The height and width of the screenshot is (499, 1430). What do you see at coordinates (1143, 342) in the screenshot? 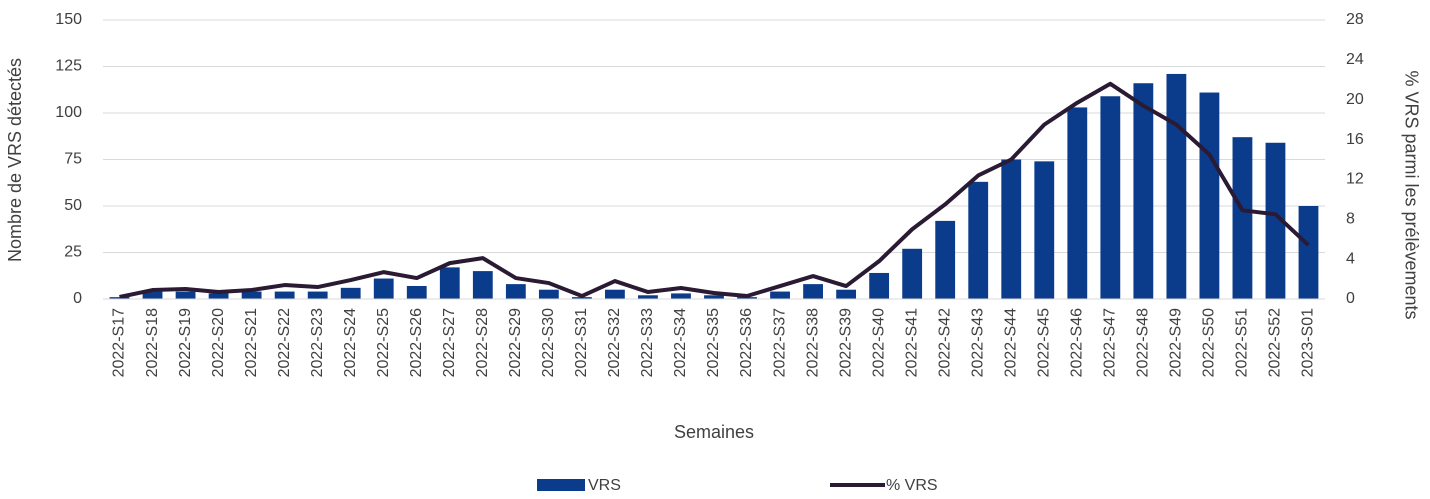
I see `x-tick-label: 2022-S48` at bounding box center [1143, 342].